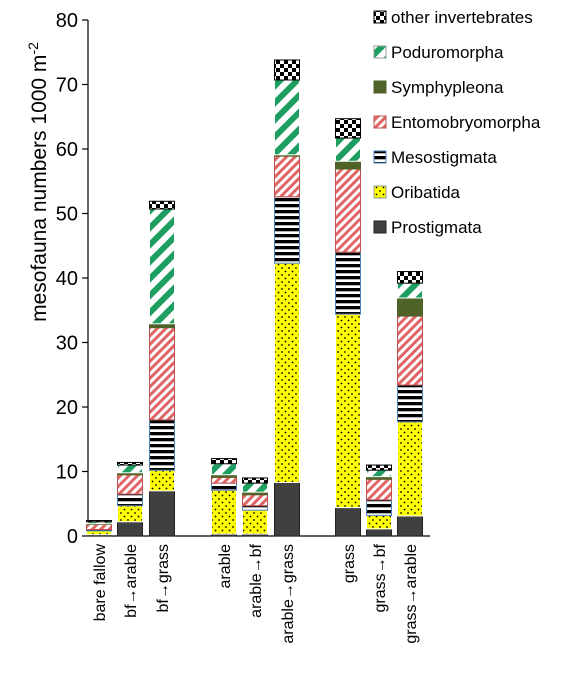 The height and width of the screenshot is (674, 583). I want to click on bar-segment-bare-fallow-other-invertebrates, so click(99, 521).